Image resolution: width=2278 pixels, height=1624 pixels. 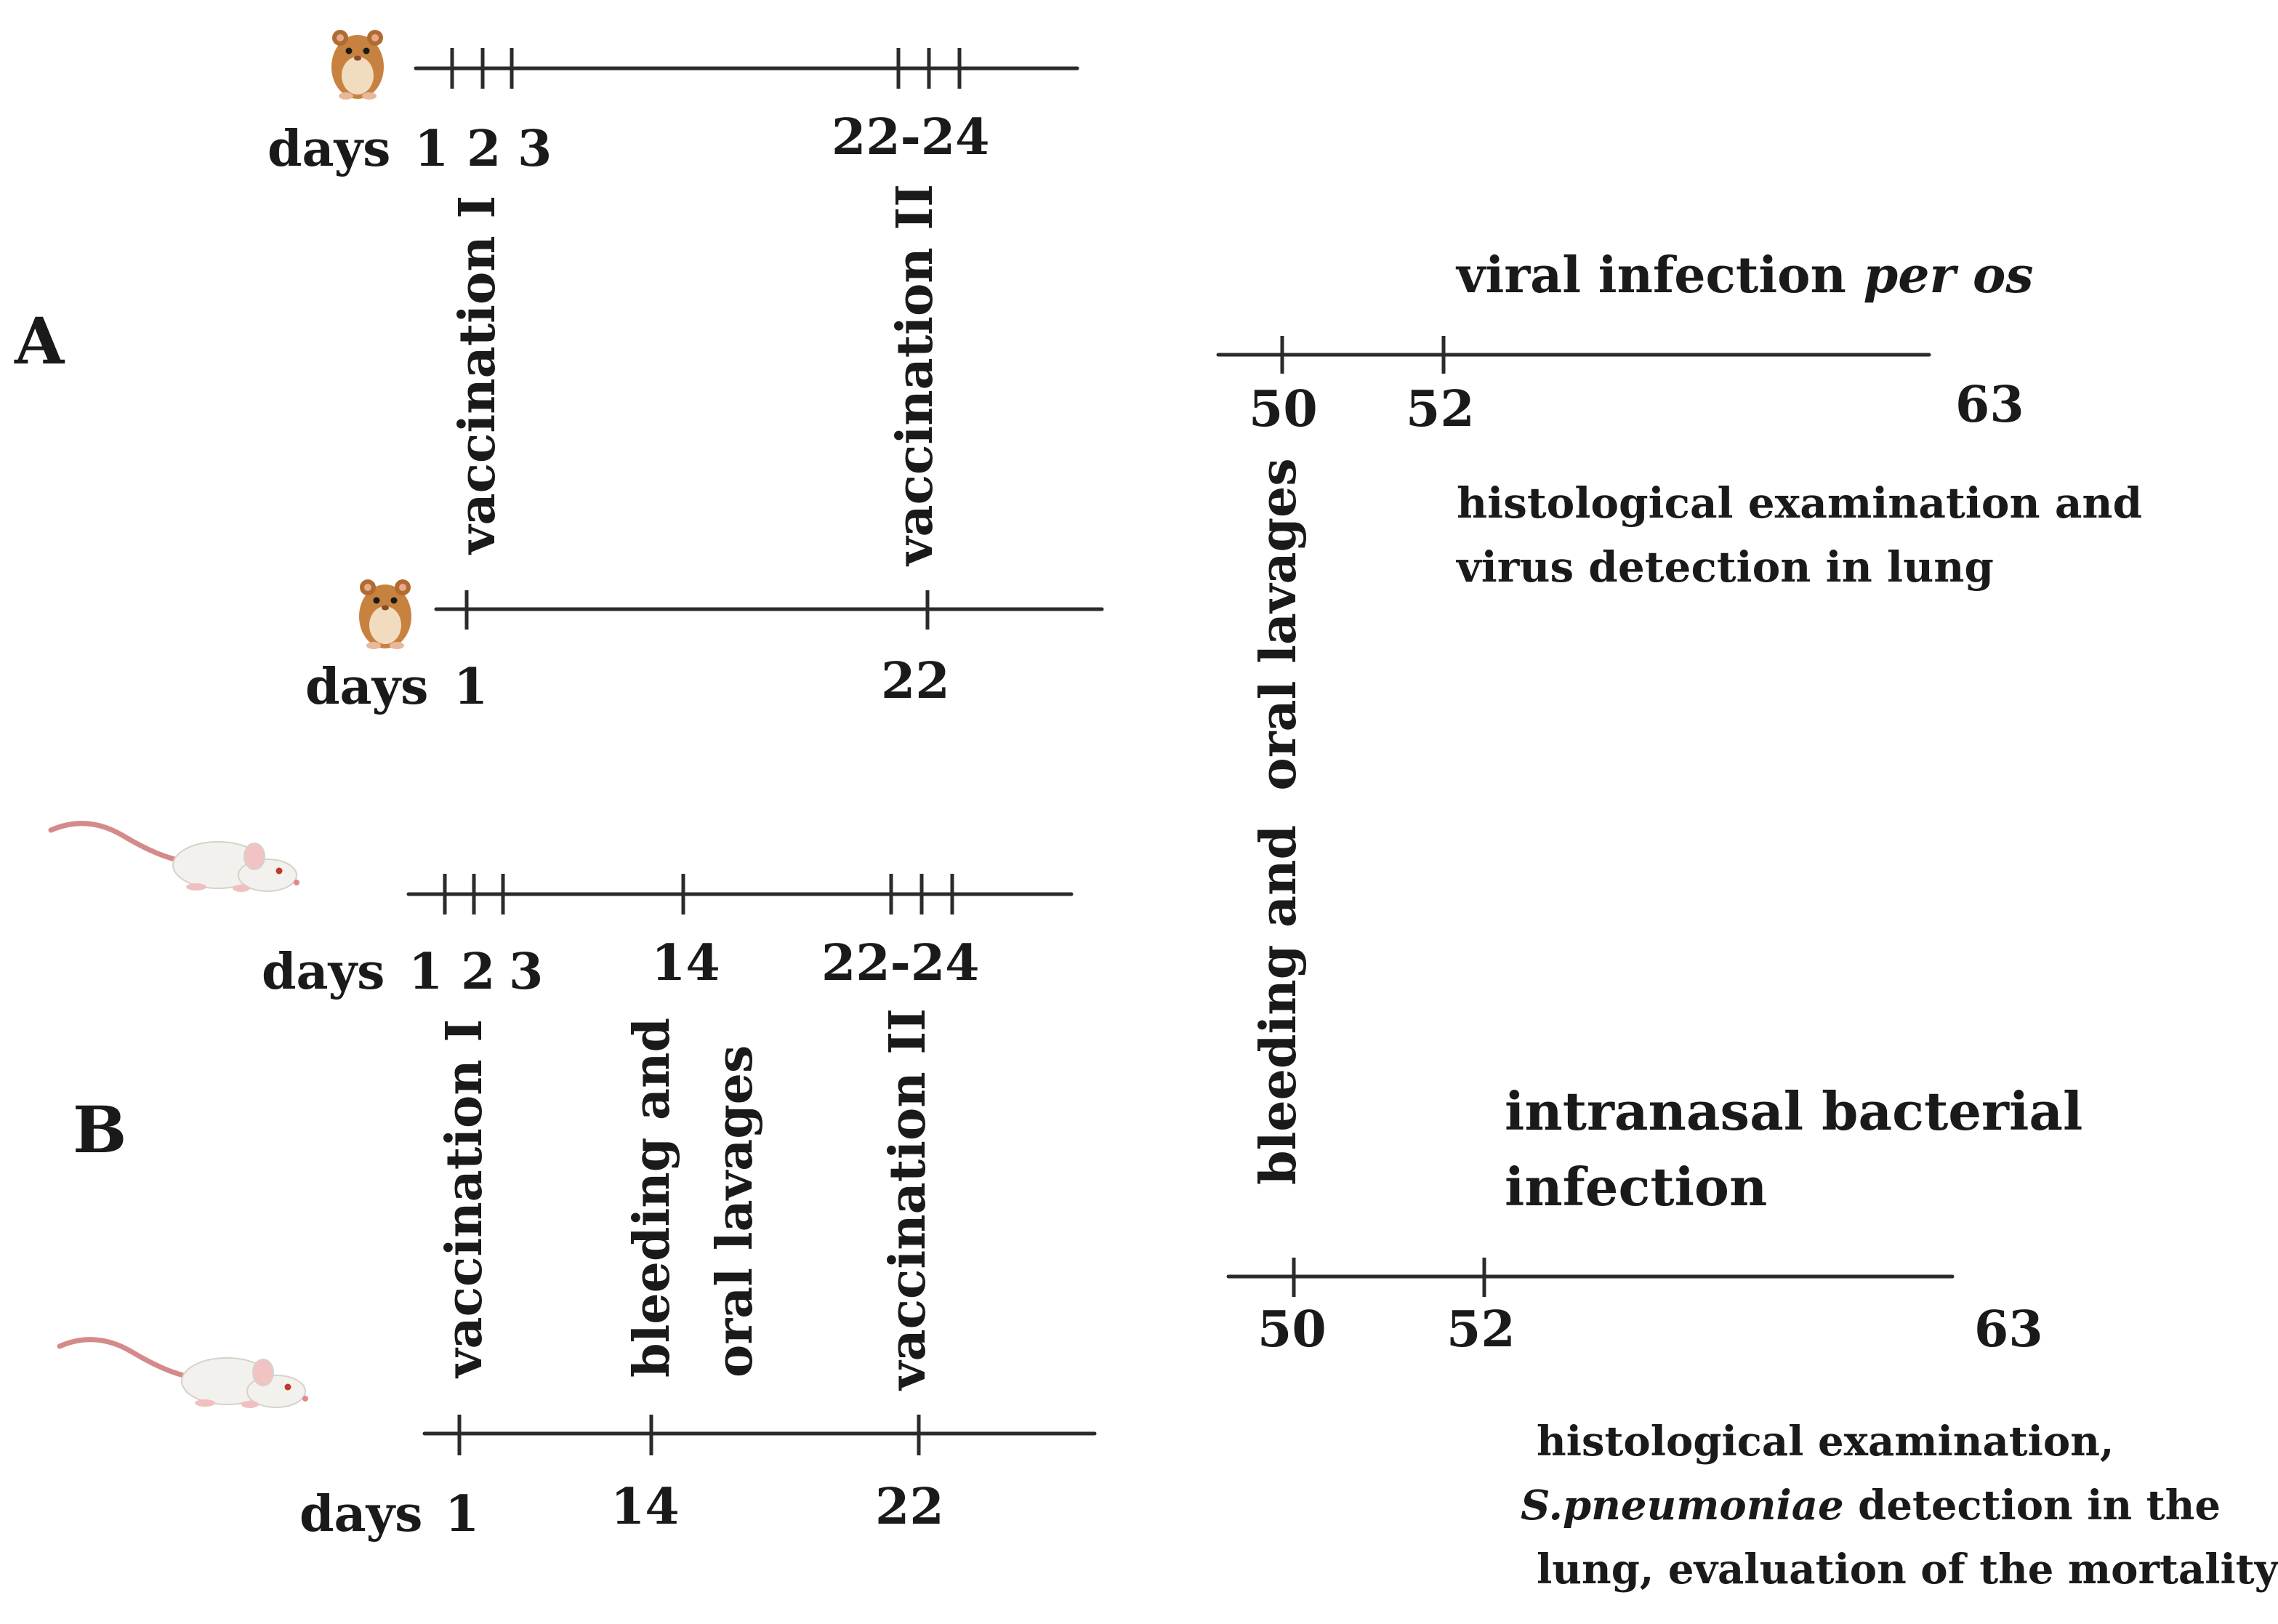 I want to click on bleeding-oral-lavages-label: bleeding and oral lavages, so click(x=1278, y=821).